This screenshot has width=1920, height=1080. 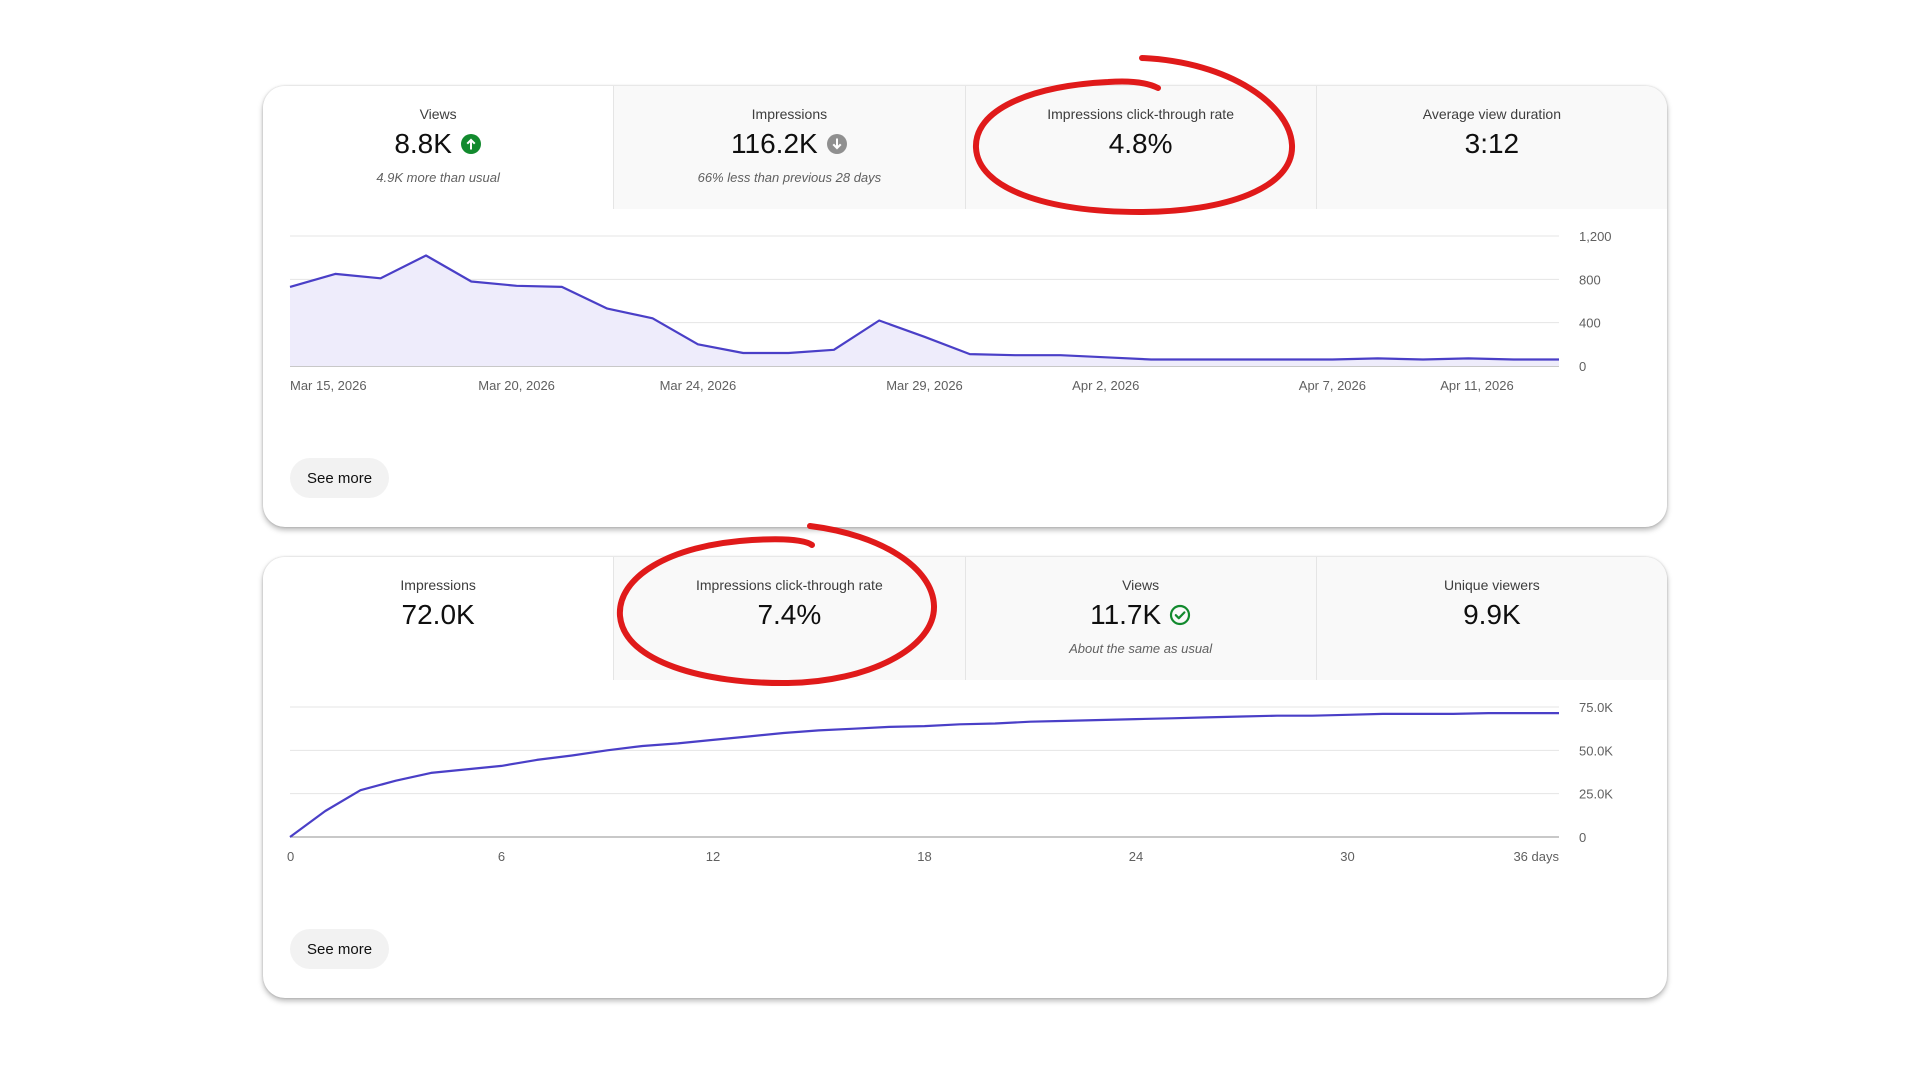 I want to click on tab-impressions-ctr: Impressions click-through rate 7.4%, so click(x=789, y=618).